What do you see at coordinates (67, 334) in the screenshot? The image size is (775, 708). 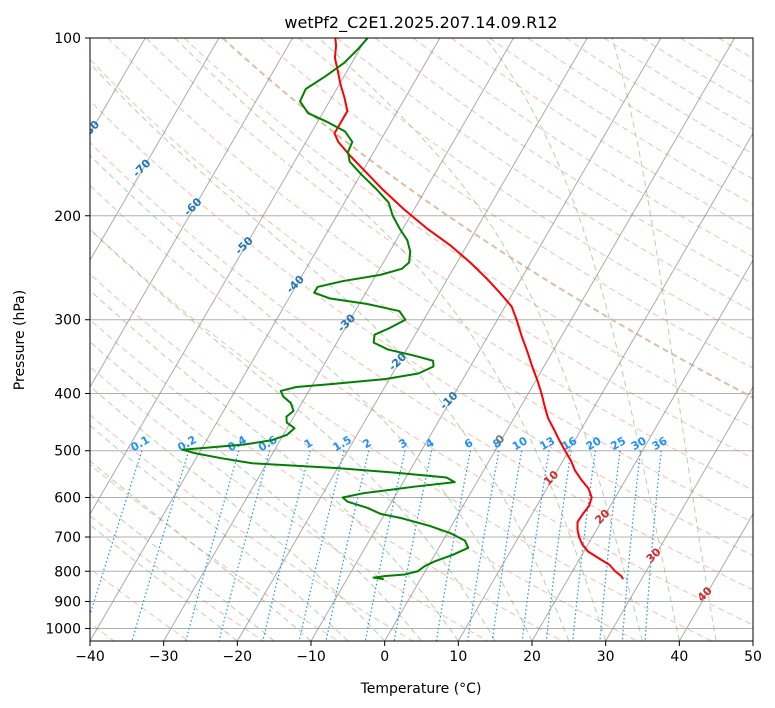 I see `y-axis-ticks: 100 200 300 400 500 600 700 800 900 1000` at bounding box center [67, 334].